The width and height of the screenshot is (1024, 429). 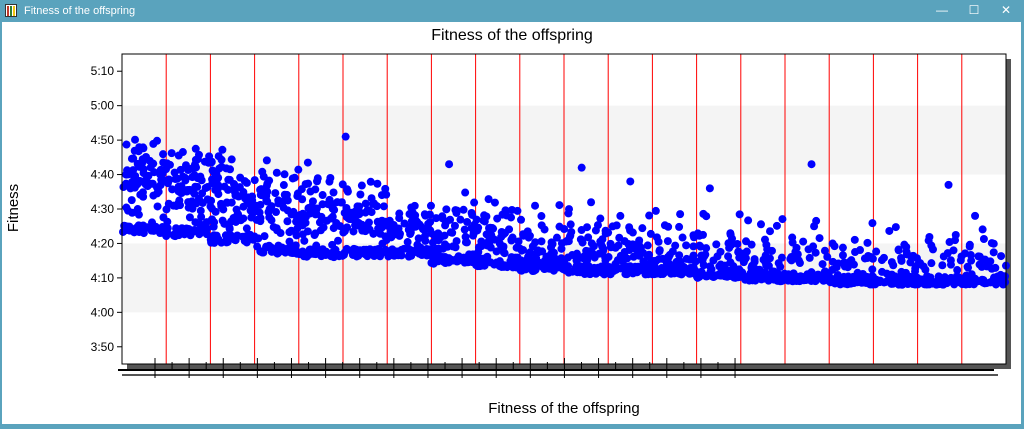 I want to click on x-axis-label: Fitness of the offspring, so click(x=563, y=408).